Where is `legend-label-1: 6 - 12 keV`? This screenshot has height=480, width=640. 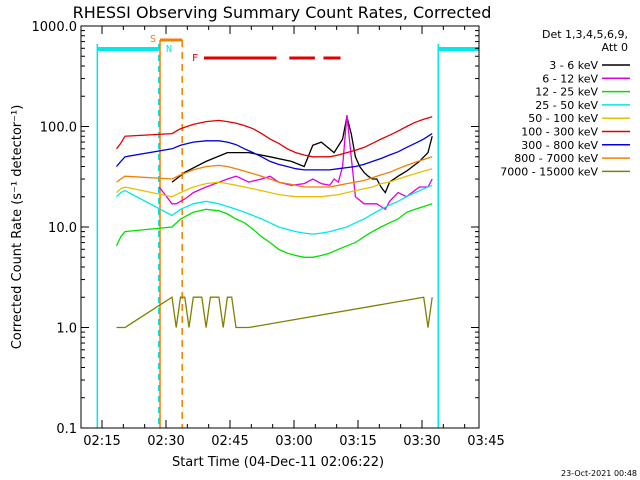
legend-label-1: 6 - 12 keV is located at coordinates (570, 78).